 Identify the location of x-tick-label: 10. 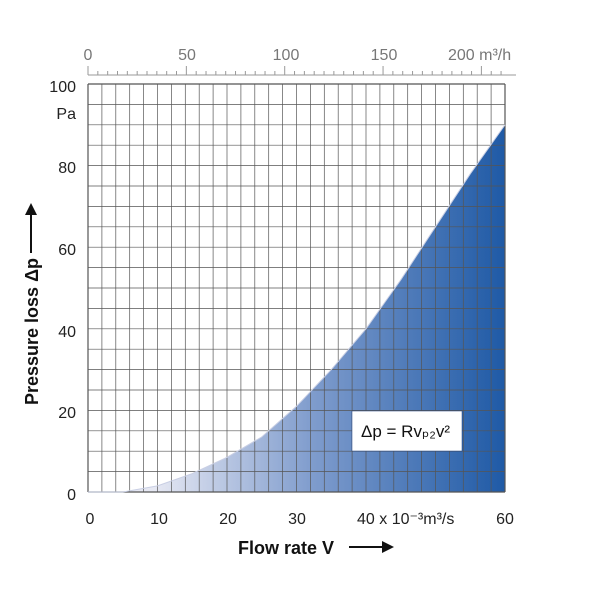
(159, 519).